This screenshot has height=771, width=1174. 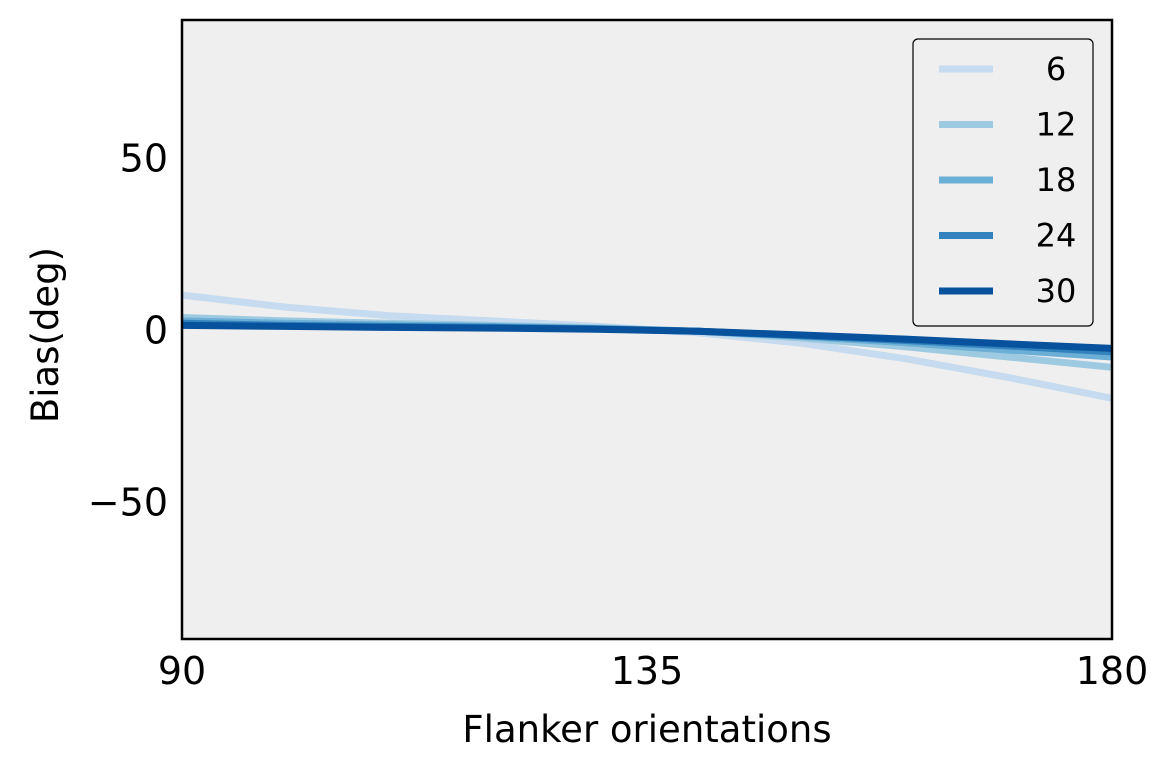 What do you see at coordinates (646, 729) in the screenshot?
I see `x-axis-label: Flanker orientations` at bounding box center [646, 729].